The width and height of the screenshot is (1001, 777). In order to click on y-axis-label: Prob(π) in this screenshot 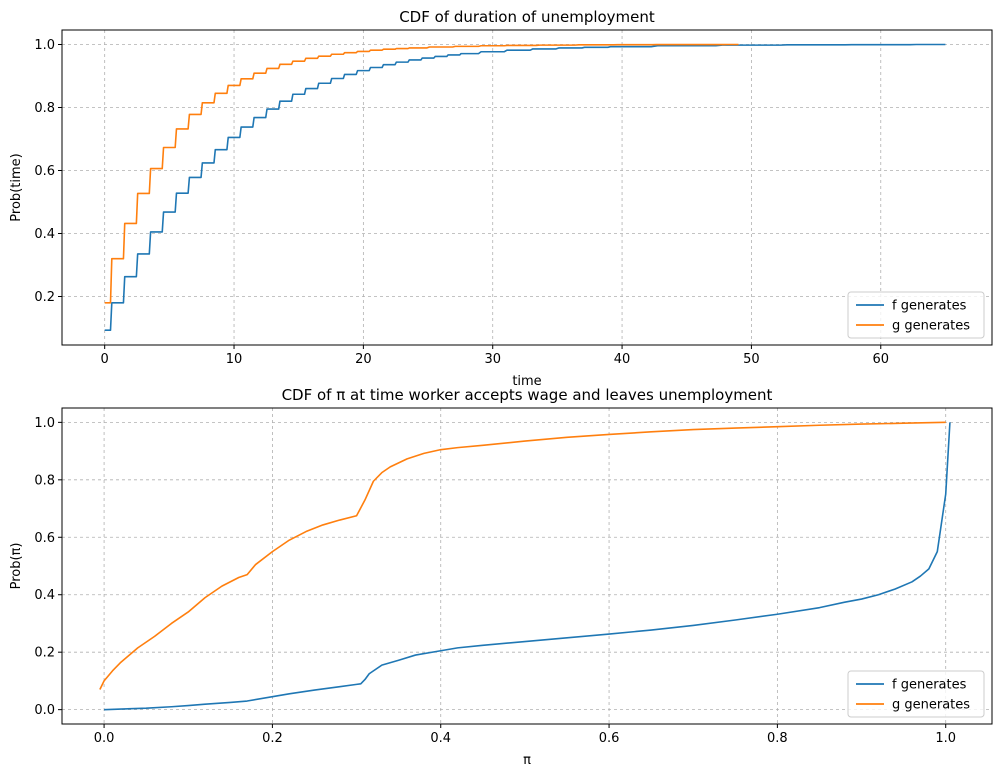, I will do `click(16, 566)`.